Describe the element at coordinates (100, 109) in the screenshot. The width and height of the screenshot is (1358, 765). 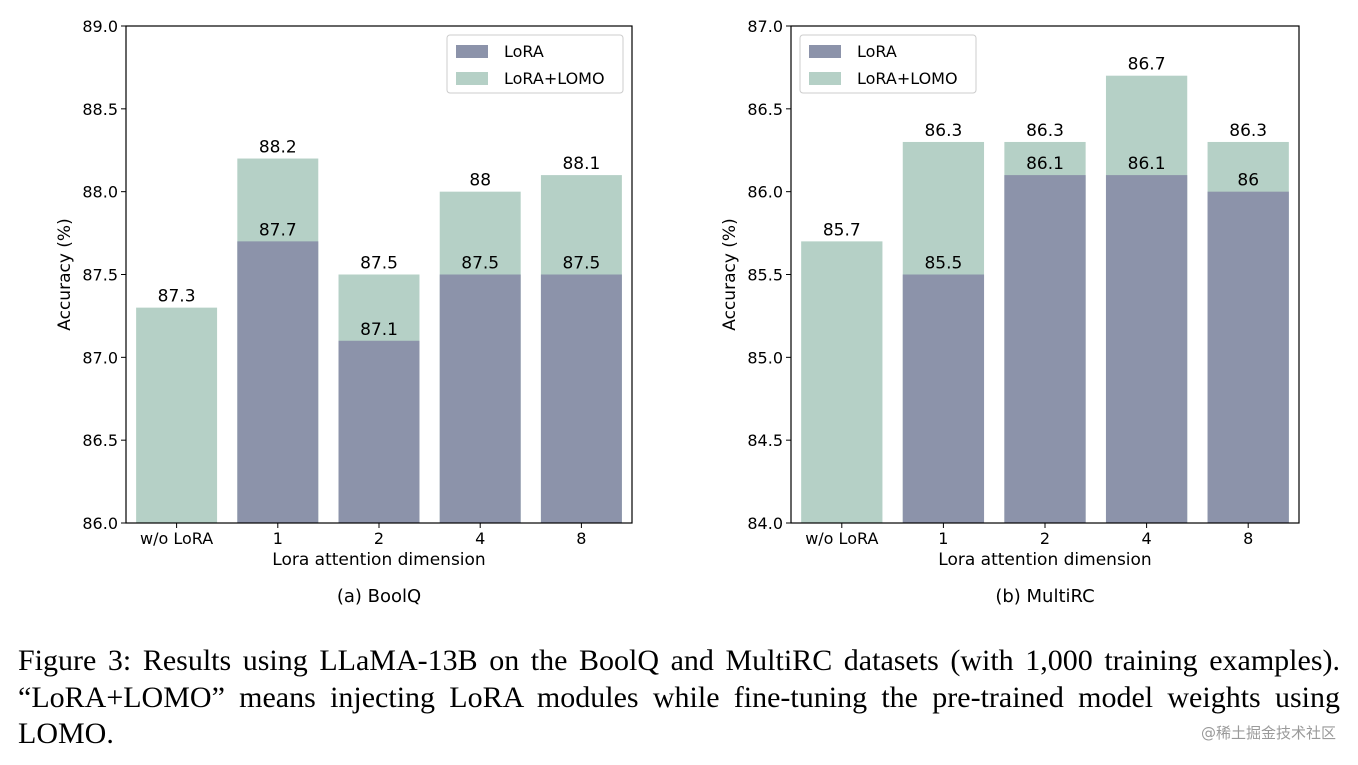
I see `y-tick-label: 88.5` at that location.